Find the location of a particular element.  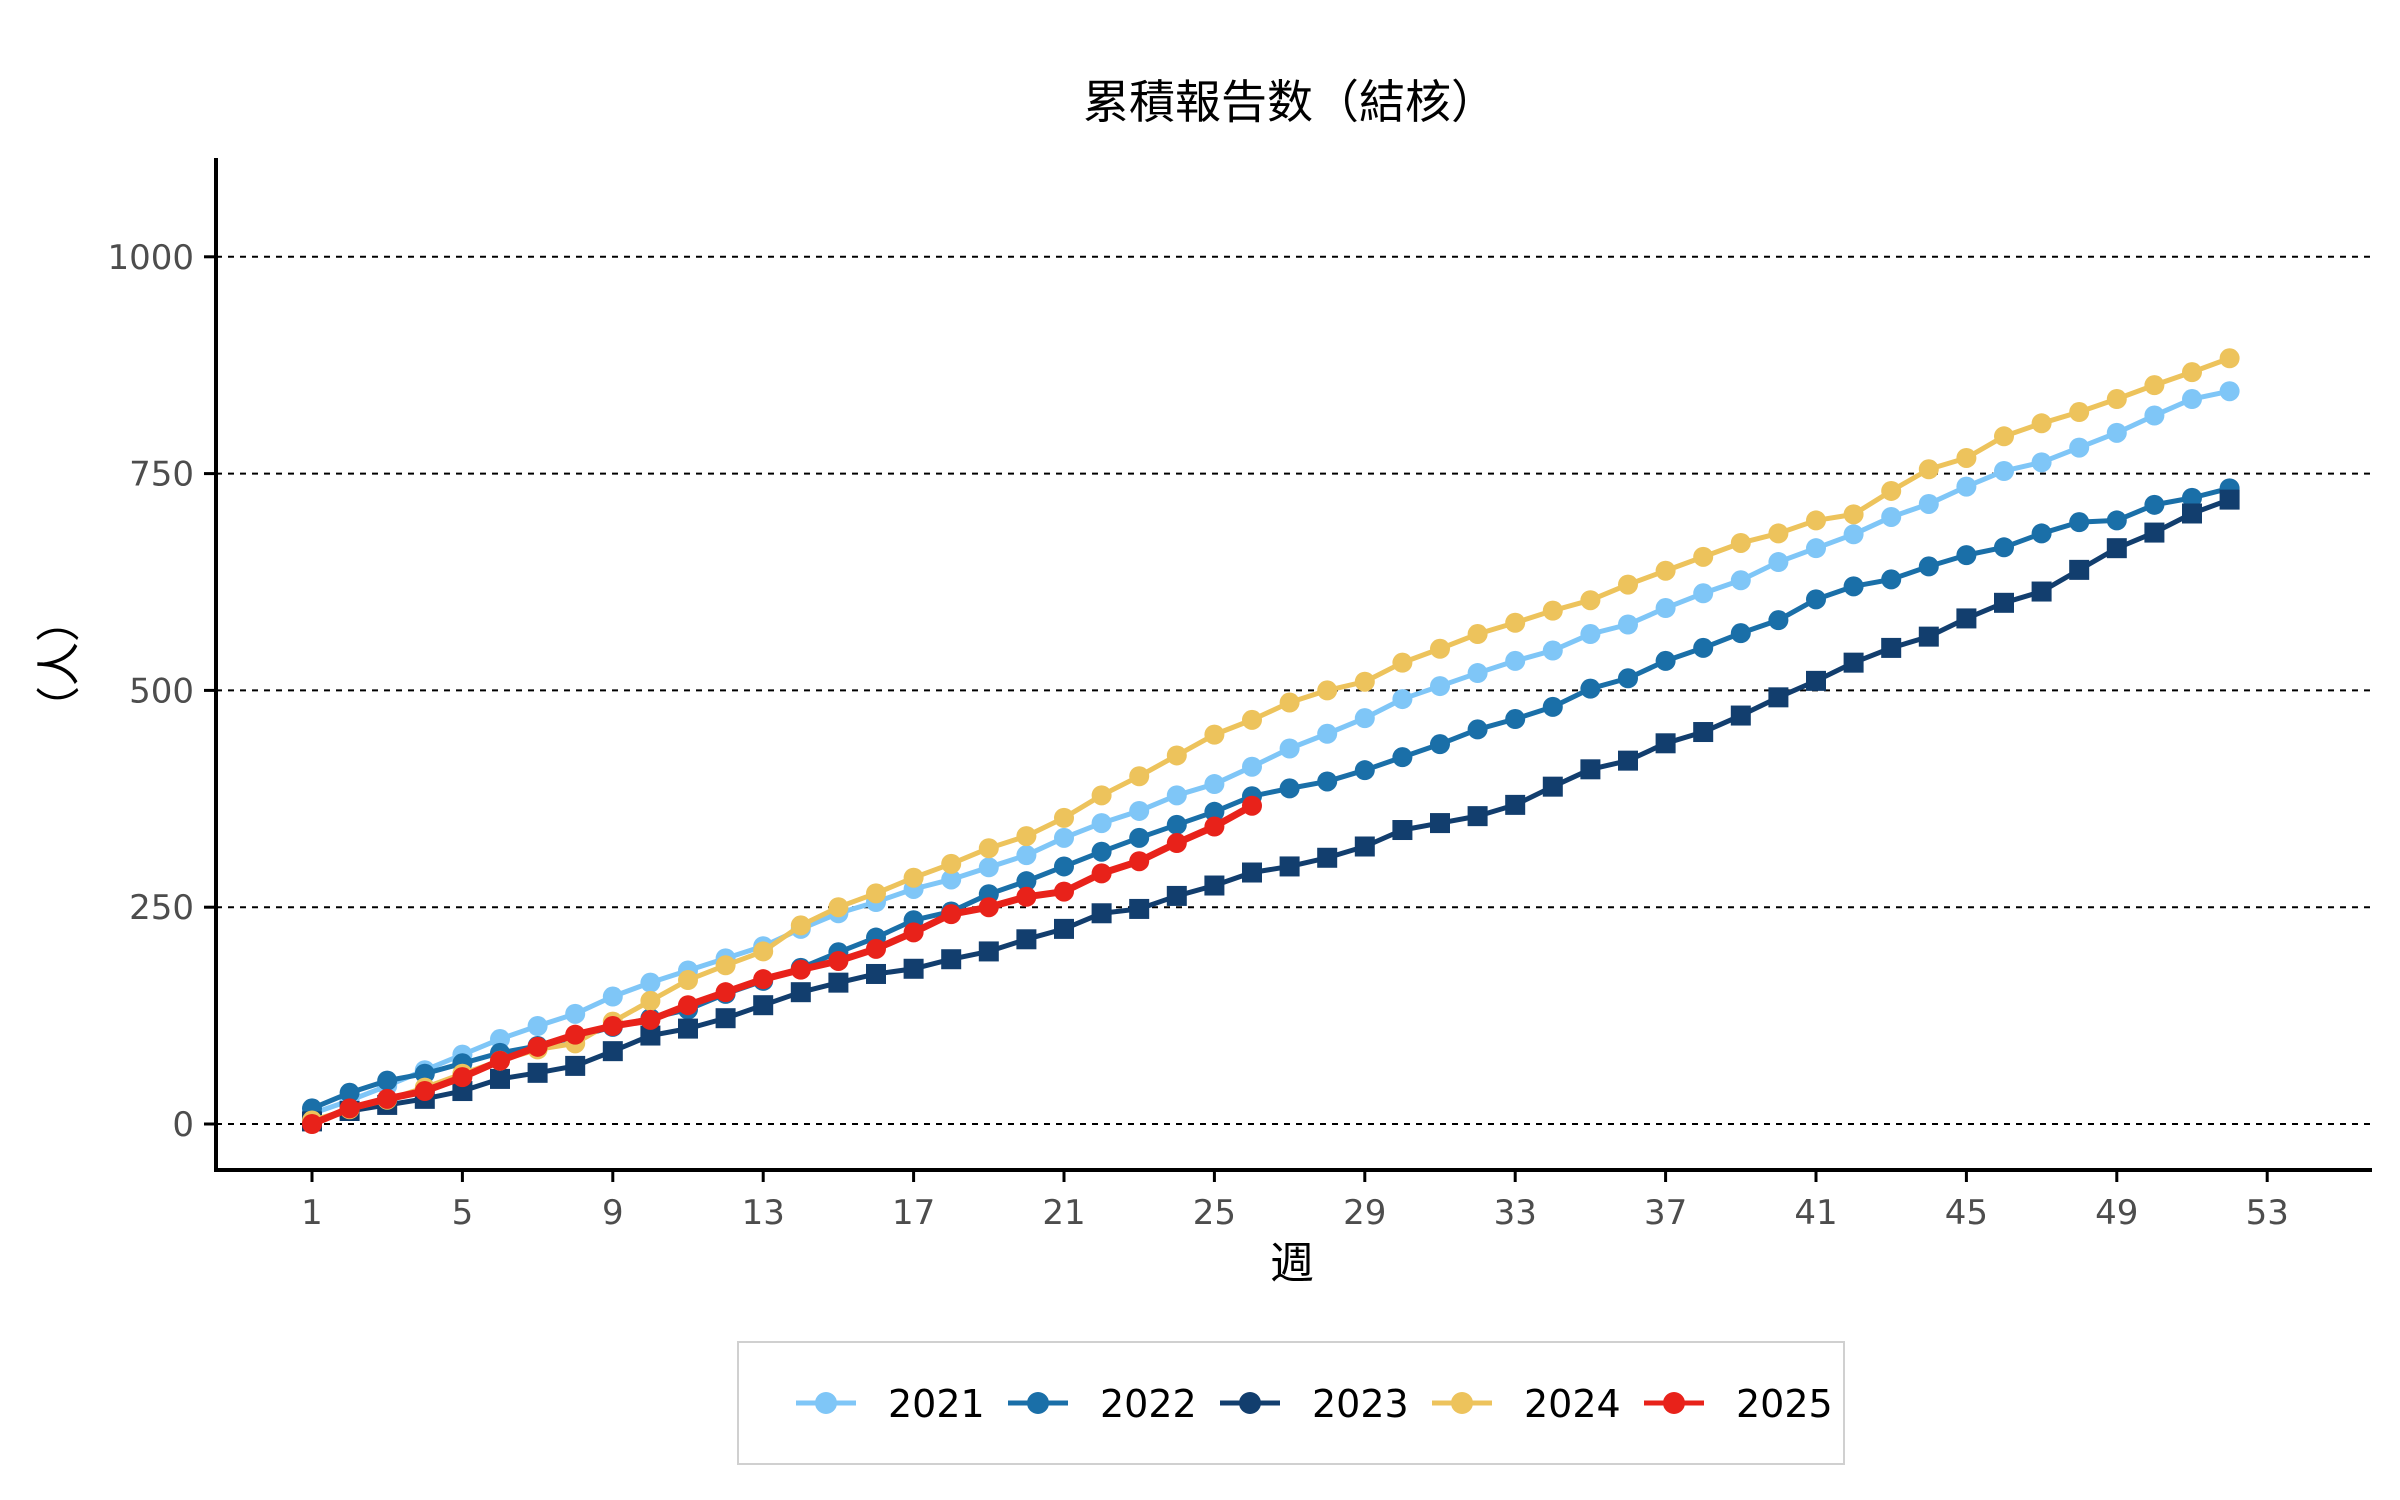

x-ticks: 1 5 9 13 17 21 25 29 33 37 41 45 49 53 is located at coordinates (1295, 1201).